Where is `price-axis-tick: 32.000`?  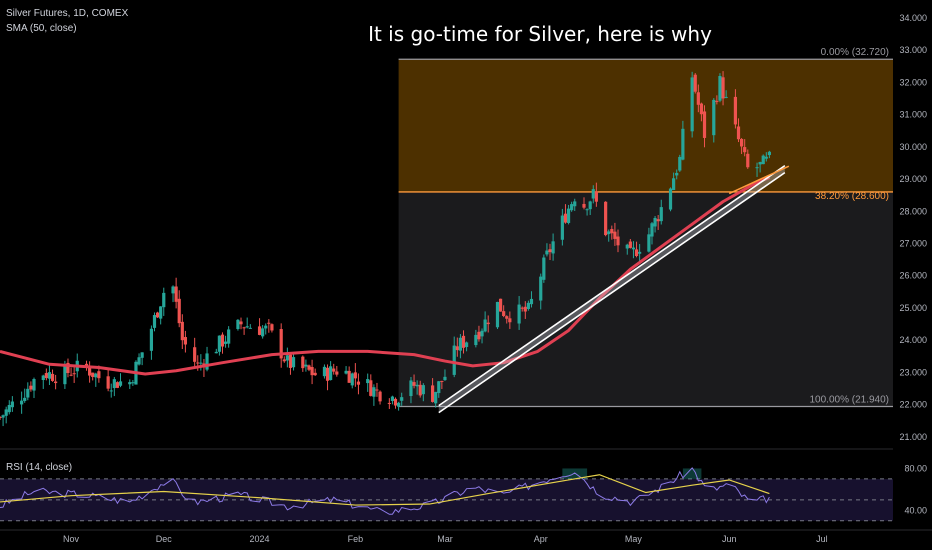 price-axis-tick: 32.000 is located at coordinates (913, 82).